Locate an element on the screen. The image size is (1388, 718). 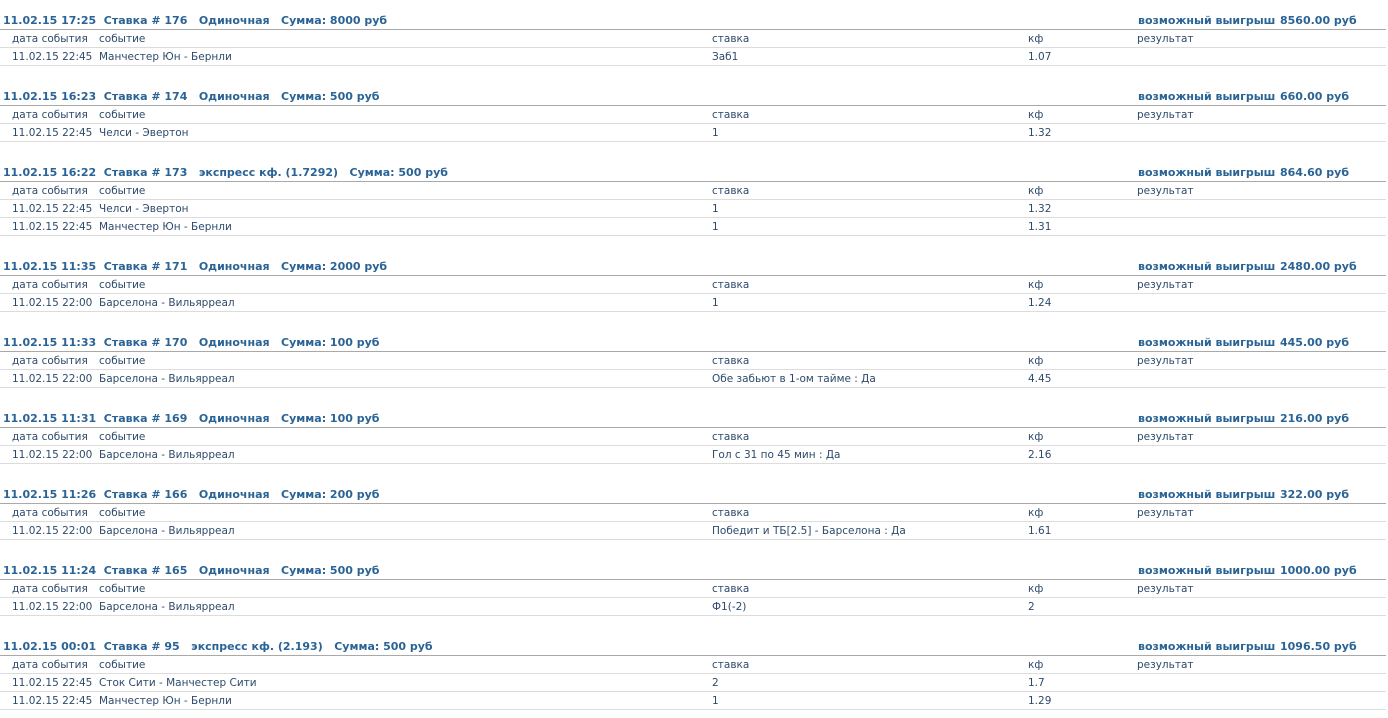
cell-odds: 1.29 is located at coordinates (1040, 701).